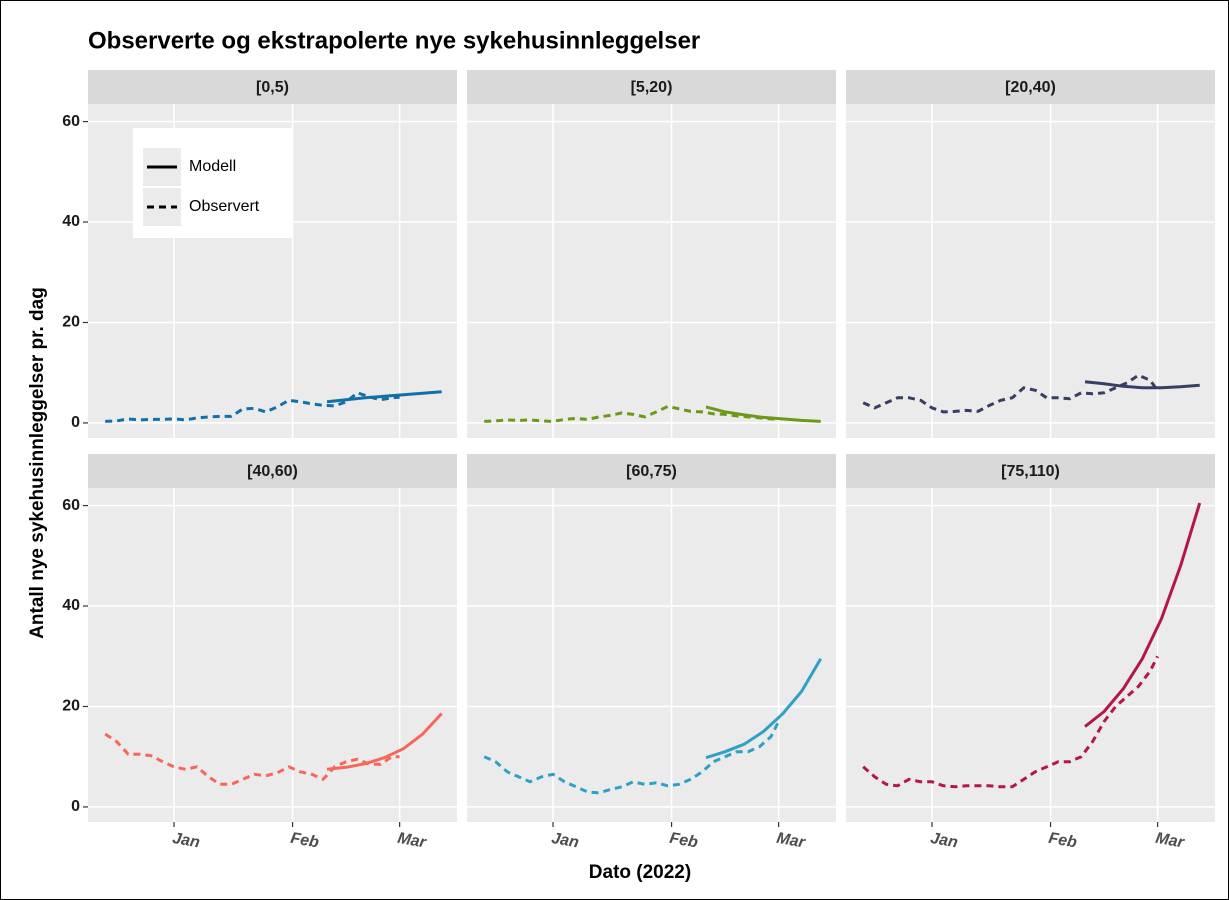 This screenshot has width=1229, height=900. Describe the element at coordinates (640, 872) in the screenshot. I see `x-axis-title: Dato (2022)` at that location.